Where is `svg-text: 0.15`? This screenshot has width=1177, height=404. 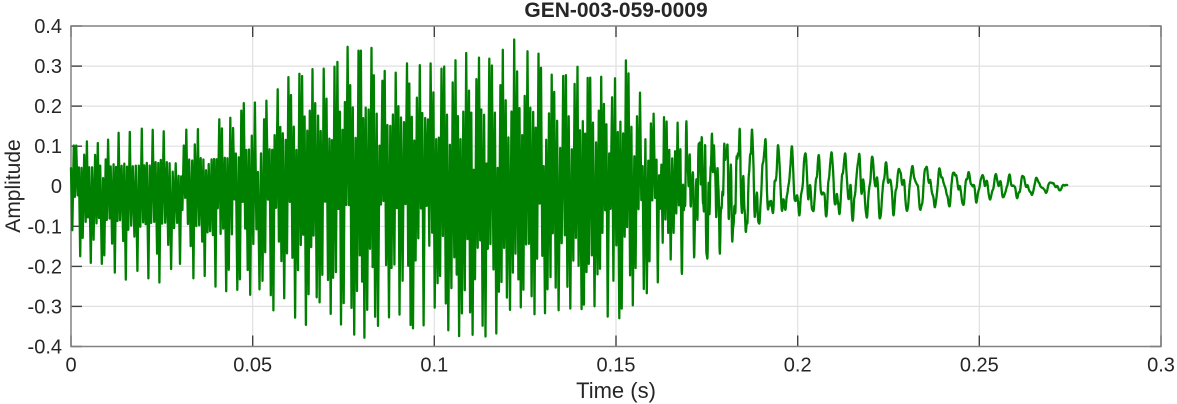
svg-text: 0.15 is located at coordinates (616, 366).